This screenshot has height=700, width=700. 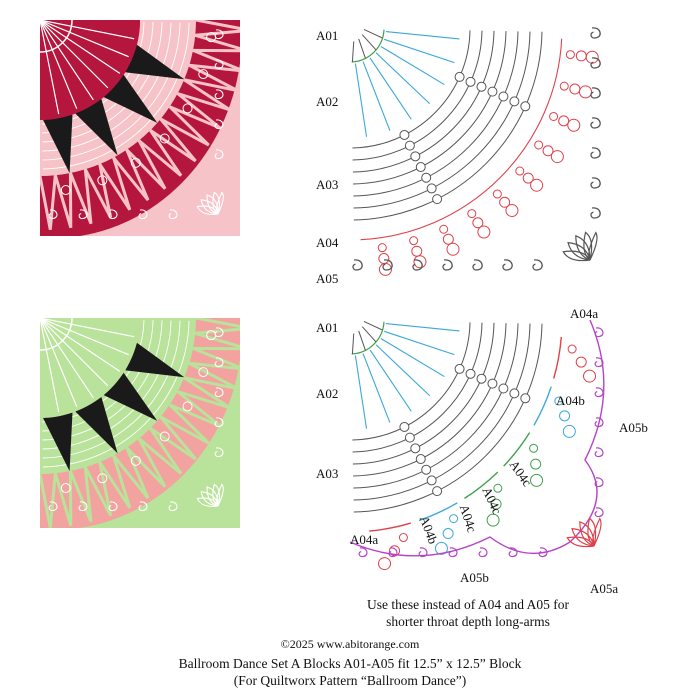 I want to click on footer-subtitle: (For Quiltworx Pattern “Ballroom Dance”), so click(x=350, y=680).